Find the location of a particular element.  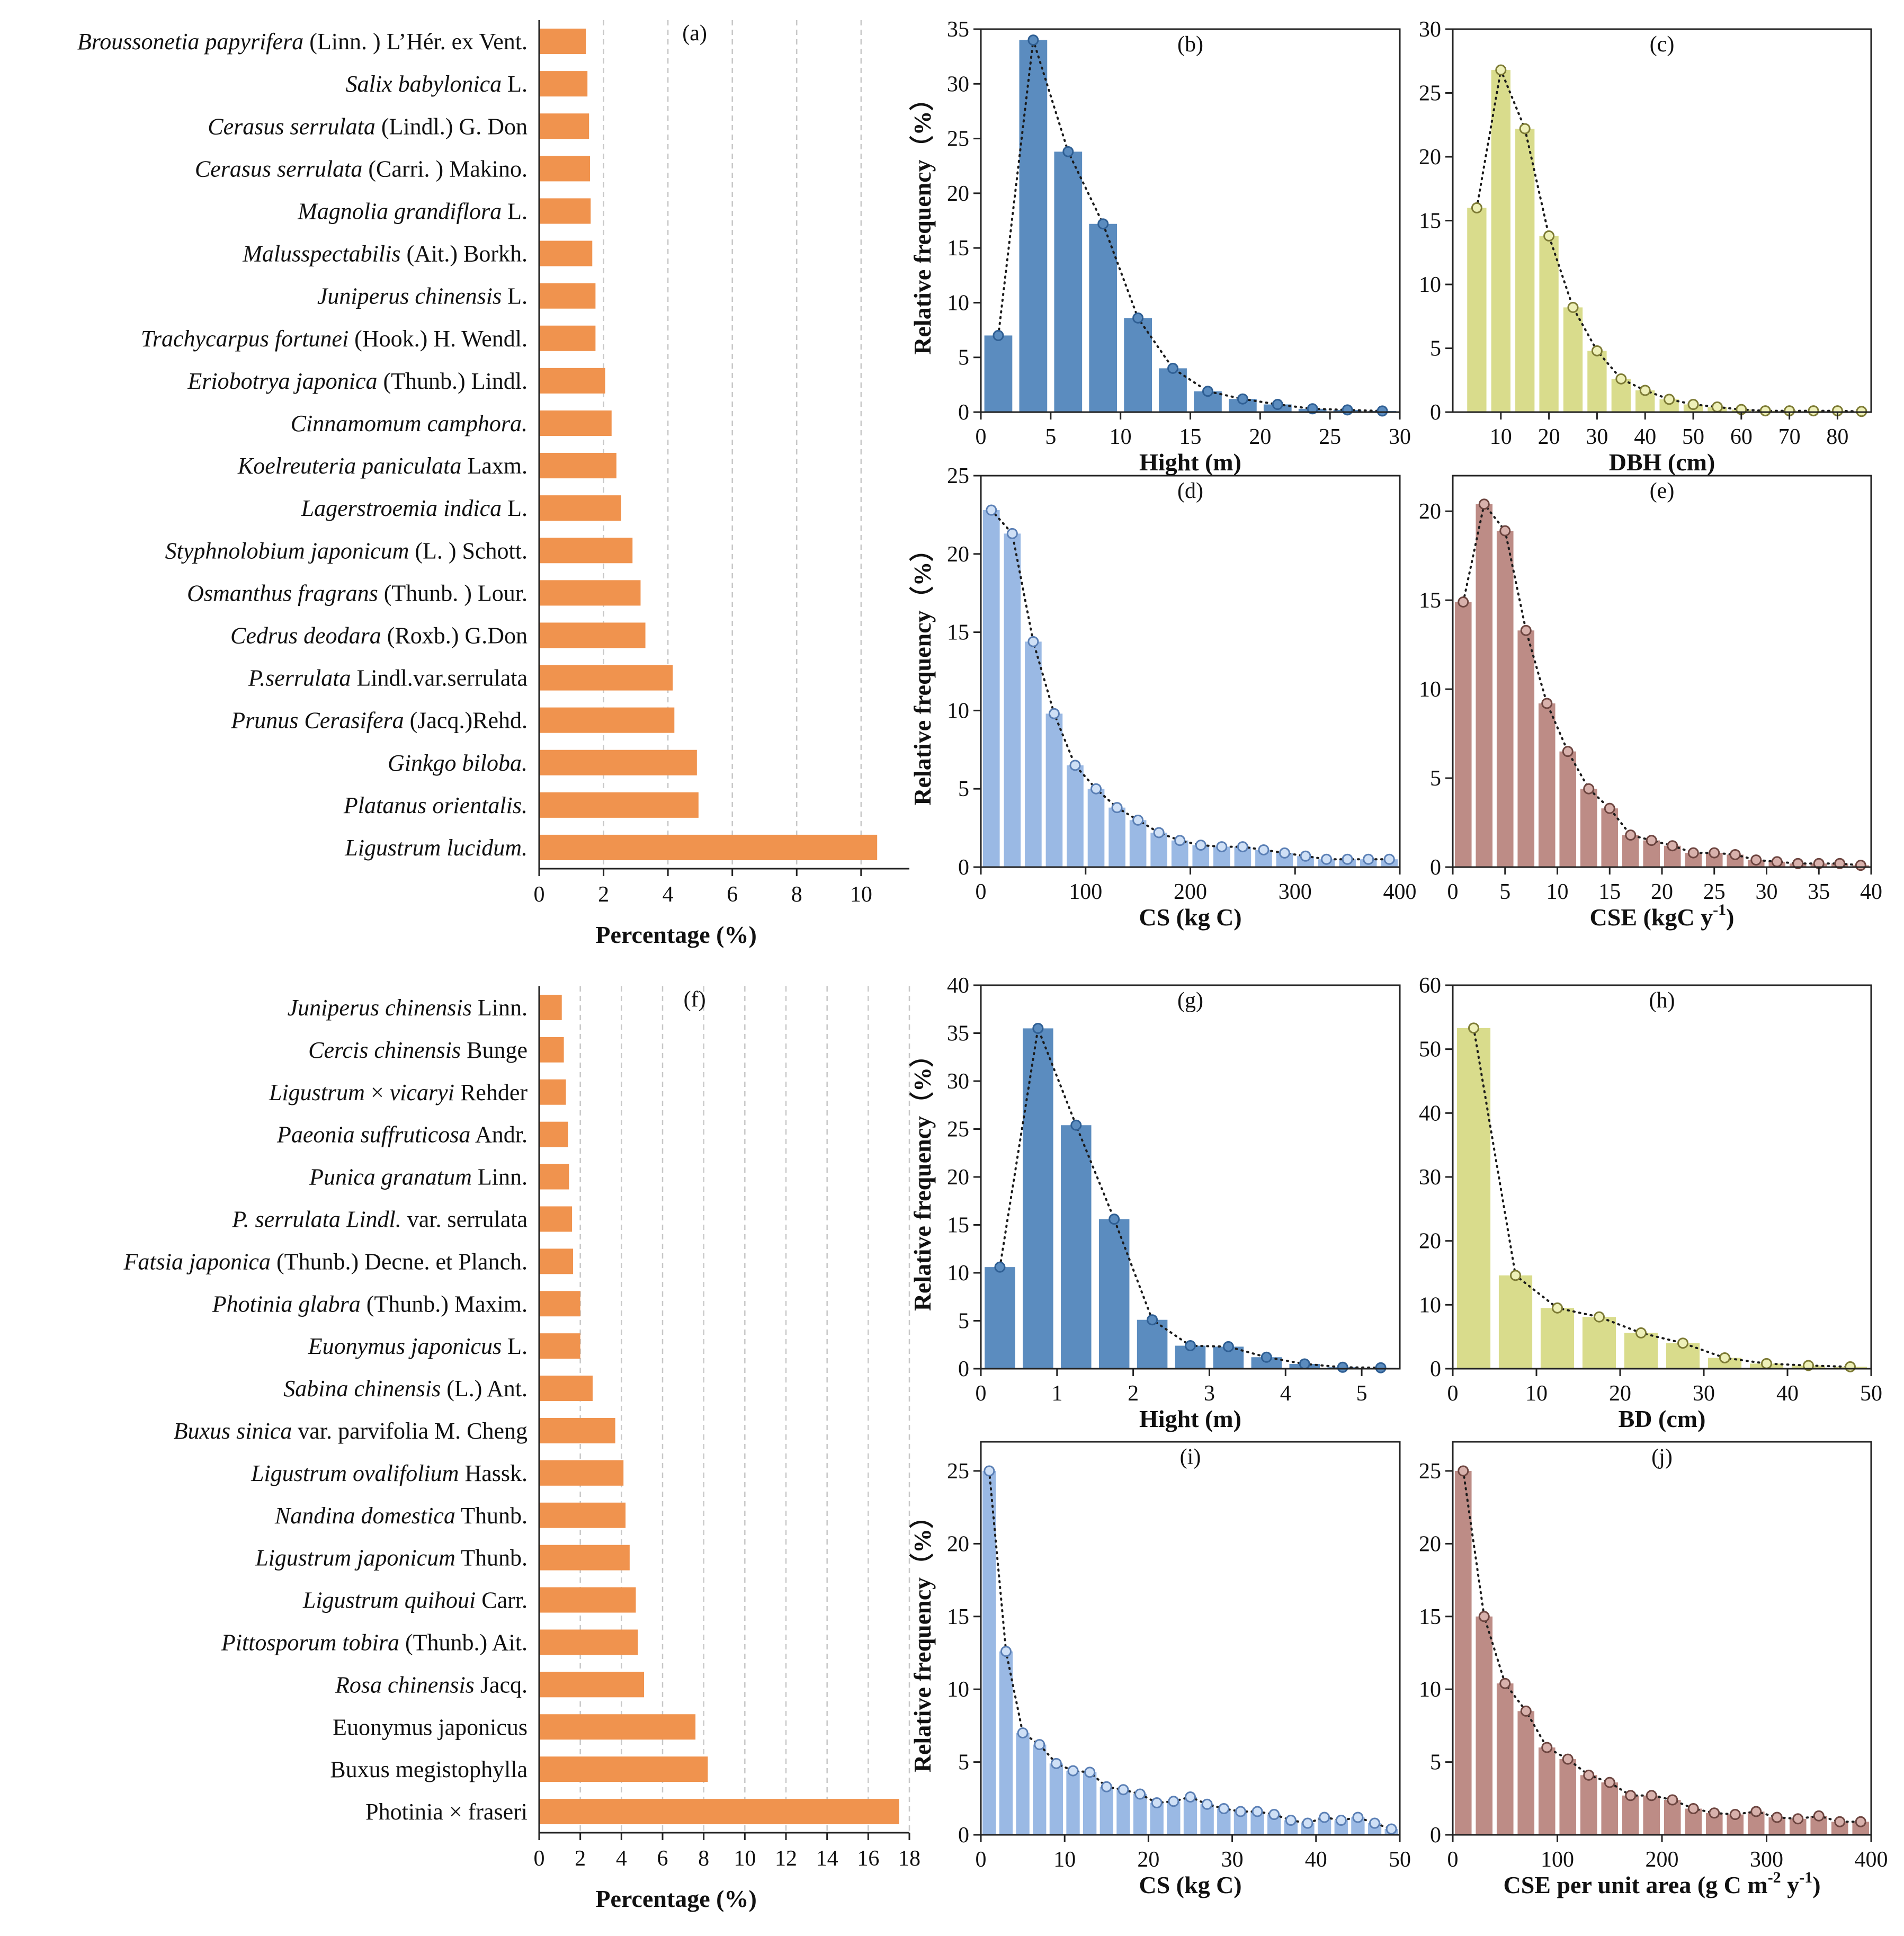

y-tick-label: 35 is located at coordinates (958, 29).